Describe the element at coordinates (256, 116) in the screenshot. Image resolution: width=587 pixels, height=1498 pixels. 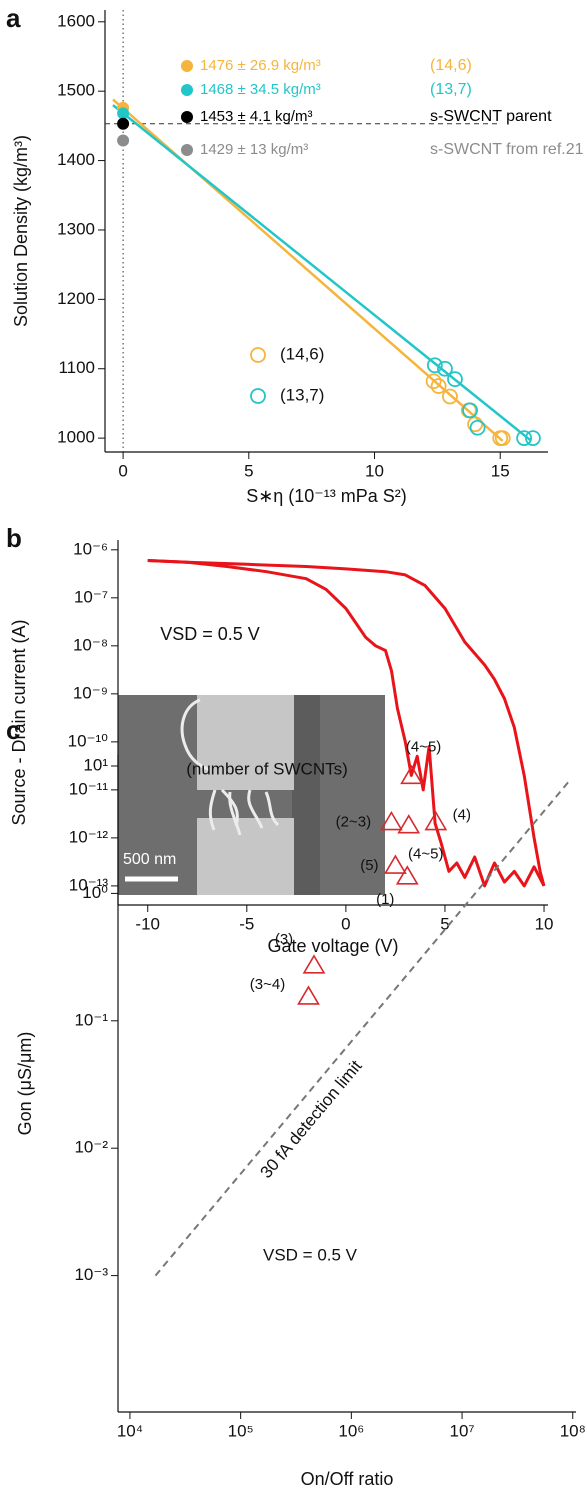
I see `intercept-label: 1453 ± 4.1 kg/m³` at that location.